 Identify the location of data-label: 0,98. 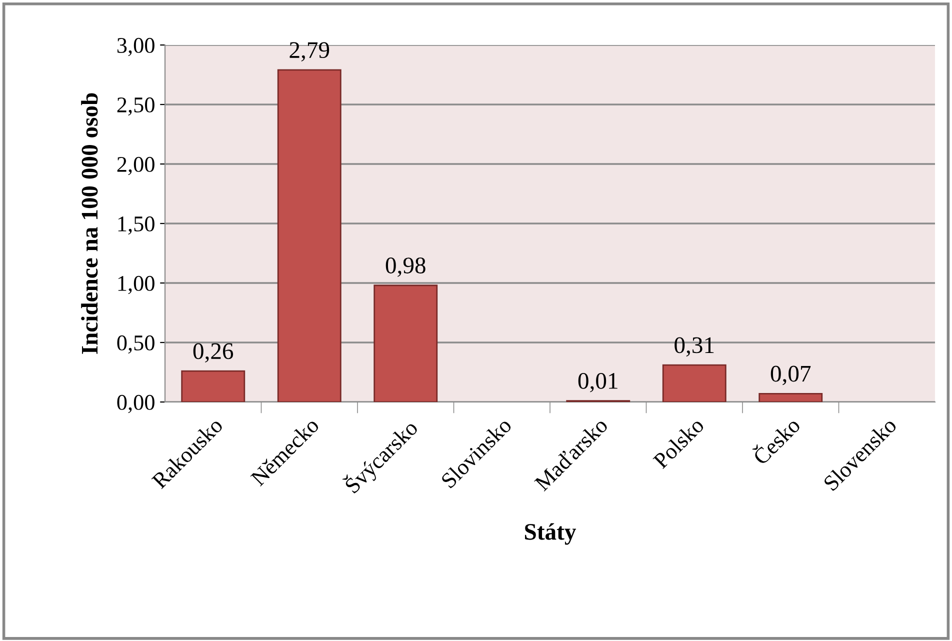
(406, 267).